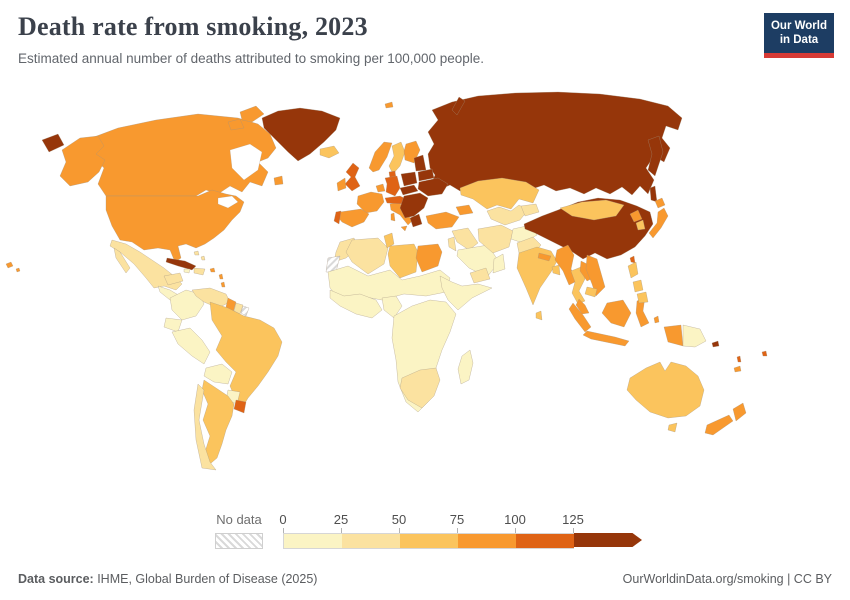 The image size is (850, 600). I want to click on country-ecuador, so click(173, 325).